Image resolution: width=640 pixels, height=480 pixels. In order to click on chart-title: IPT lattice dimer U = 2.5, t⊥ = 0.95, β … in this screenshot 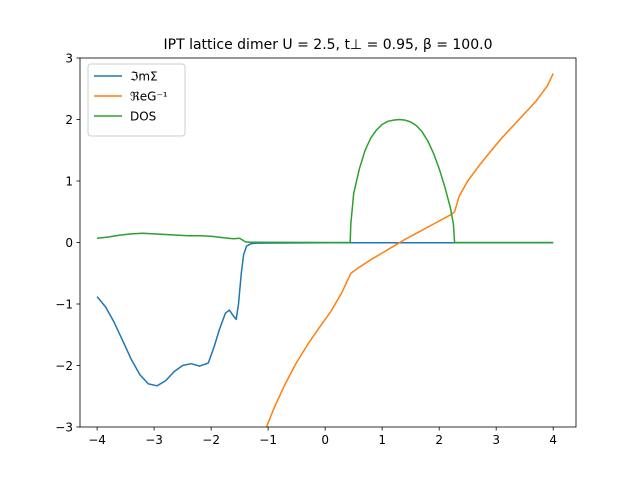, I will do `click(328, 45)`.